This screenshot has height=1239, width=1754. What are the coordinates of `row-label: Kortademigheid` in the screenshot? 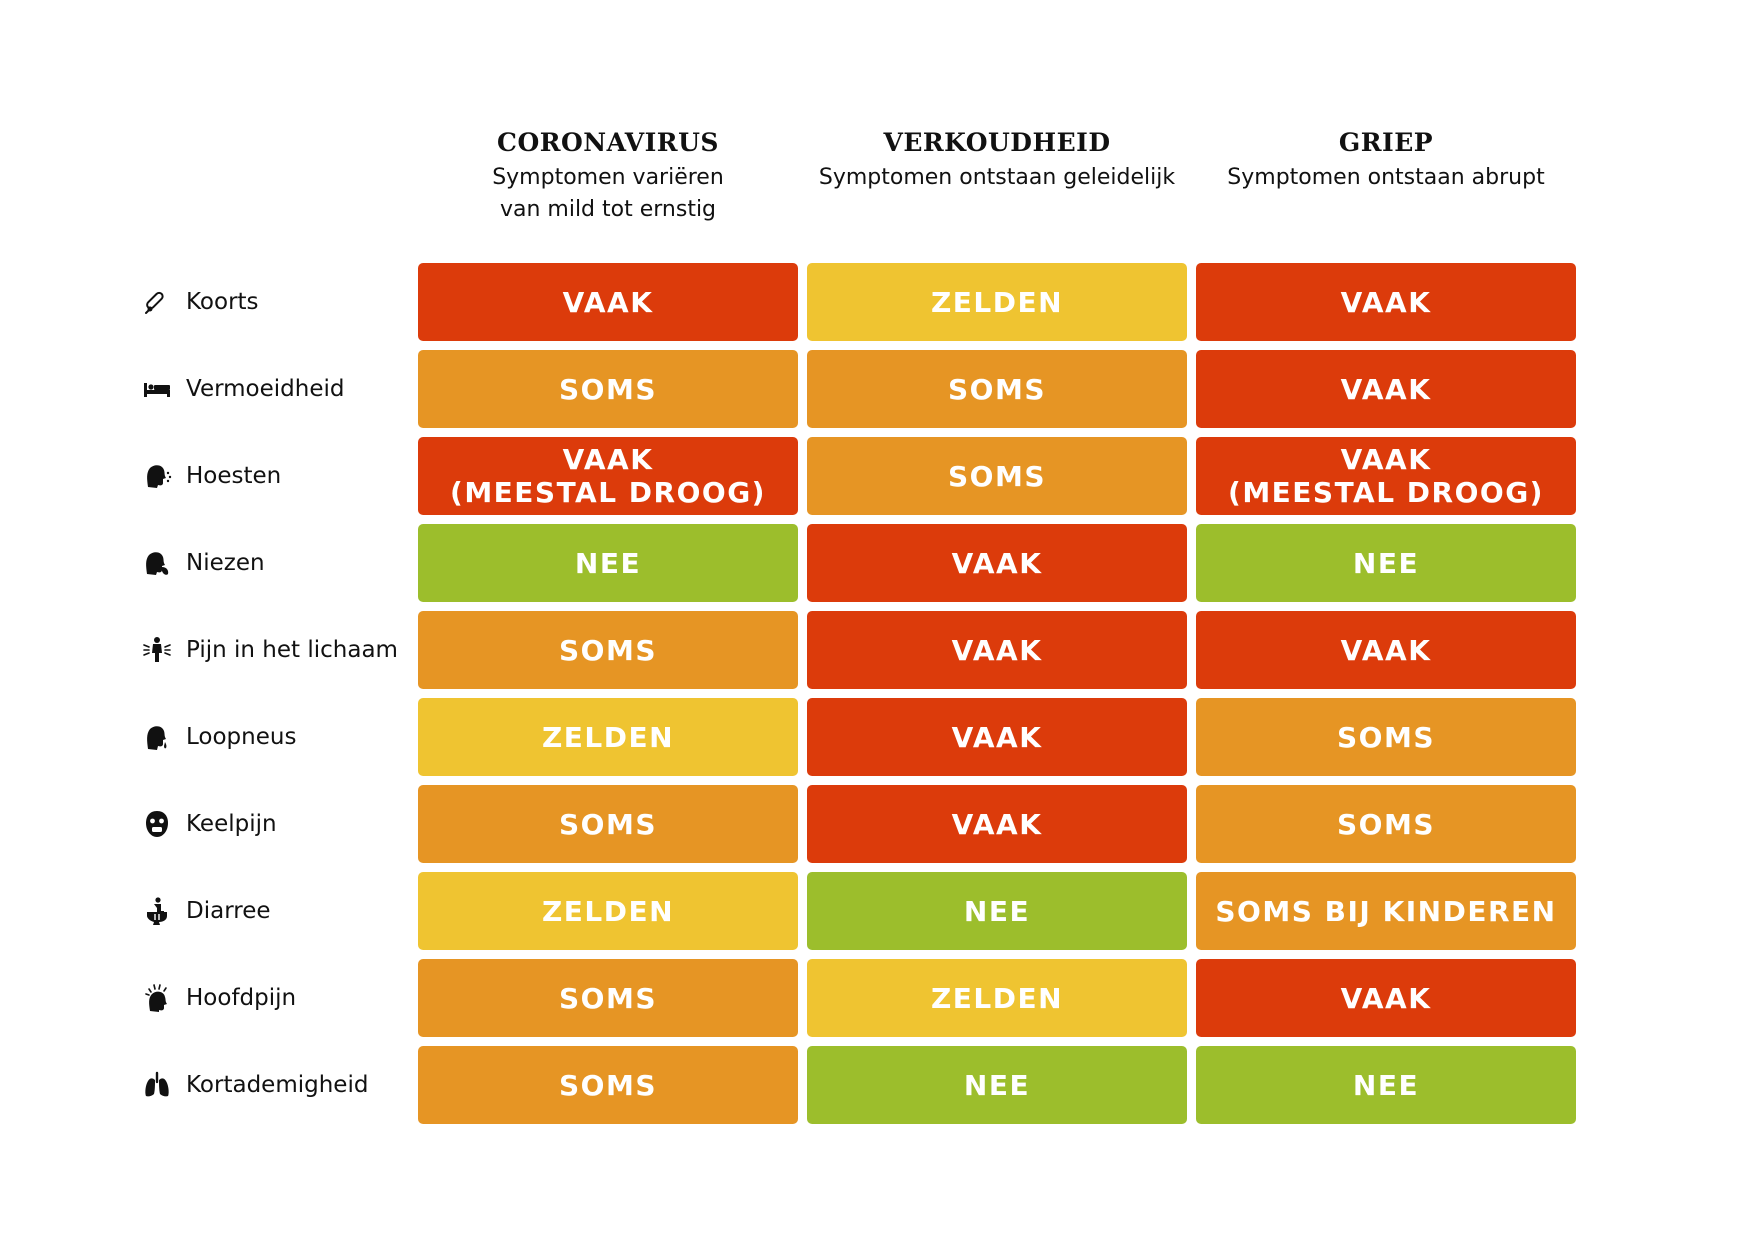 It's located at (254, 1085).